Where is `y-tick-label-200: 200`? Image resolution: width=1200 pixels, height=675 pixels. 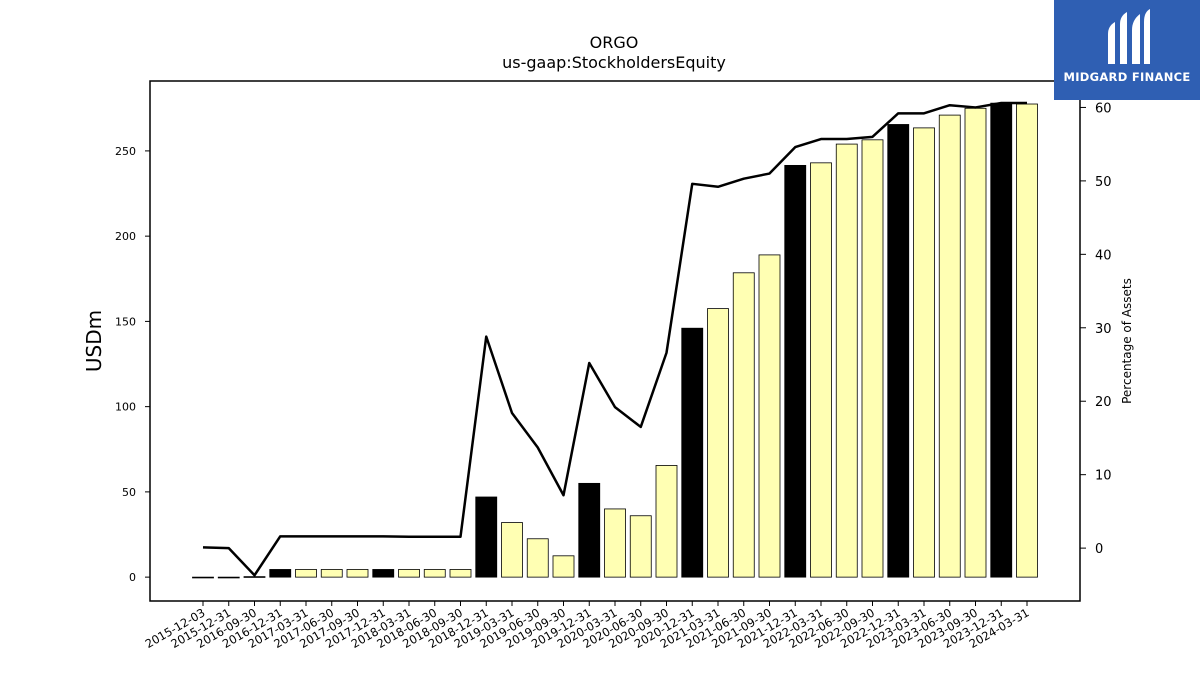
y-tick-label-200: 200 is located at coordinates (125, 236).